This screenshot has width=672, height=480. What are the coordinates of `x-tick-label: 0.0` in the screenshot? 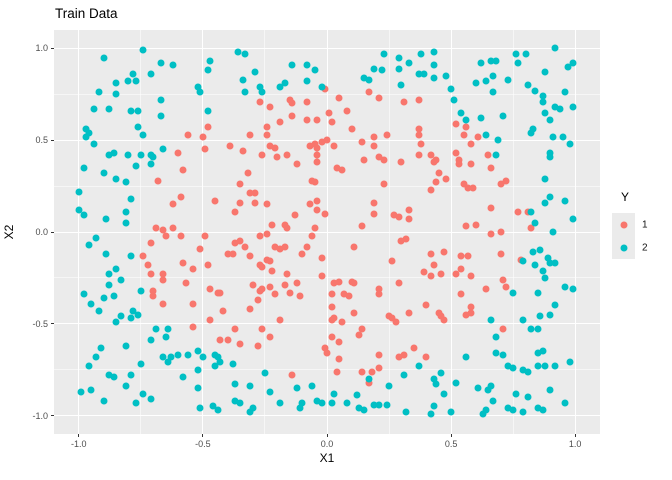 It's located at (327, 444).